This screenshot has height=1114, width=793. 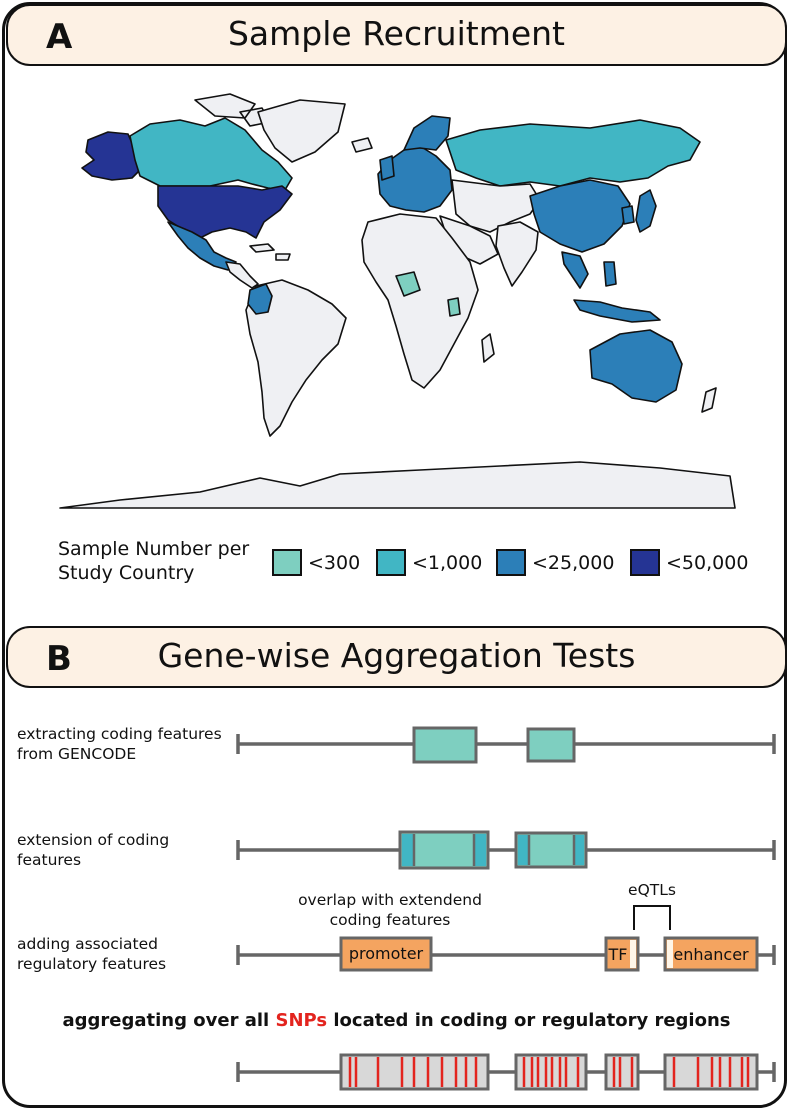 I want to click on legend-item-1000: <1,000, so click(x=429, y=562).